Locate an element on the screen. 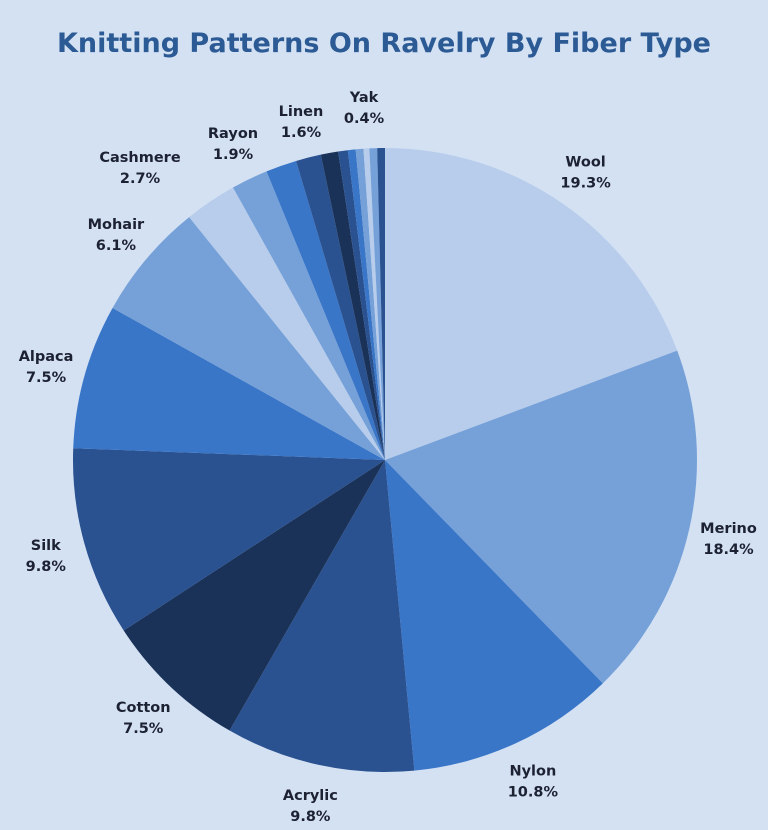 The image size is (768, 830). pie-slice-alpaca is located at coordinates (229, 383).